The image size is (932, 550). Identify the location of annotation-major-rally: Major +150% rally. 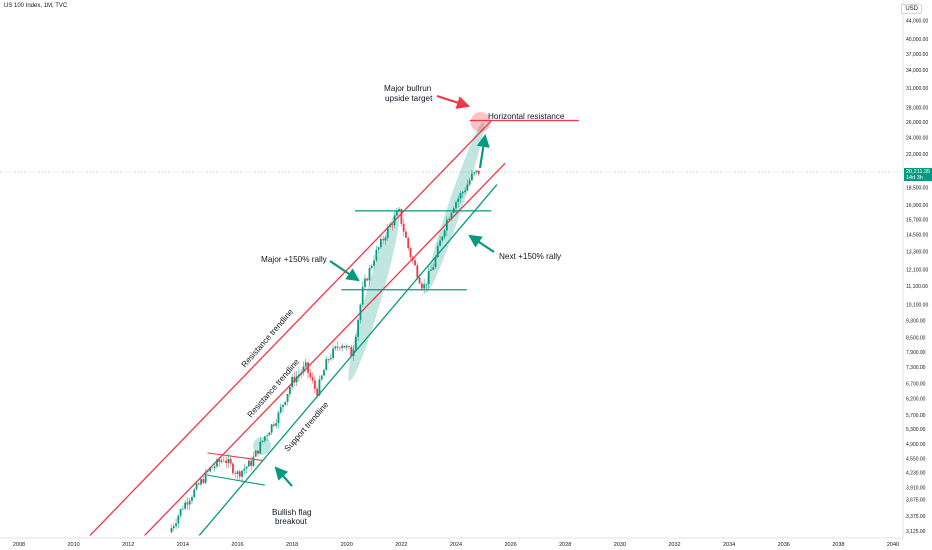
(294, 259).